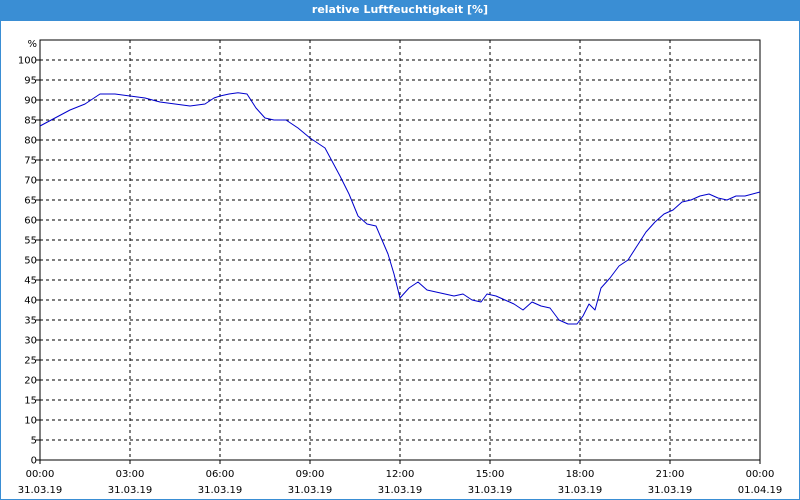 Image resolution: width=800 pixels, height=500 pixels. Describe the element at coordinates (30, 261) in the screenshot. I see `y-tick-label: 50` at that location.